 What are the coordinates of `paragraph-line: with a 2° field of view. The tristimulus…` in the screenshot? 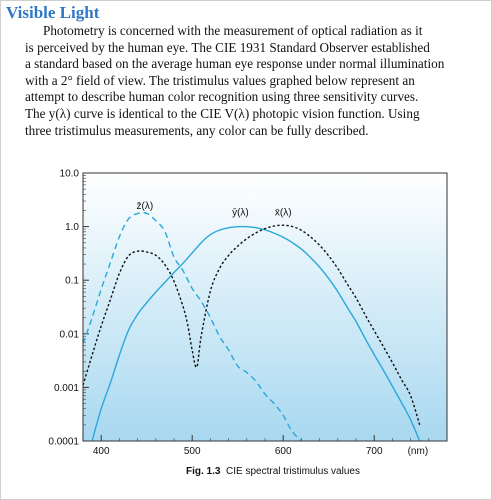 It's located at (220, 80).